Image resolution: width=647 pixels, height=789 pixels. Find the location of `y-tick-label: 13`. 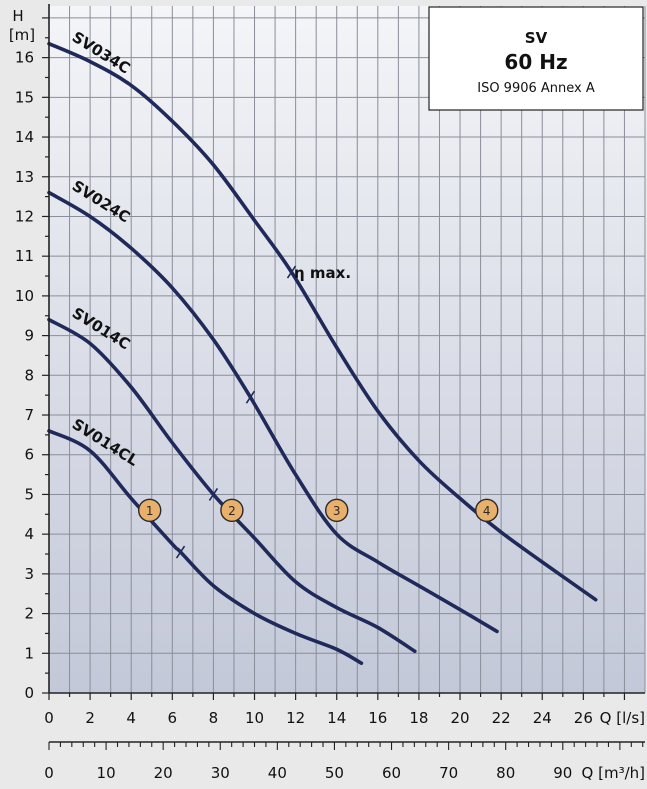

y-tick-label: 13 is located at coordinates (24, 177).